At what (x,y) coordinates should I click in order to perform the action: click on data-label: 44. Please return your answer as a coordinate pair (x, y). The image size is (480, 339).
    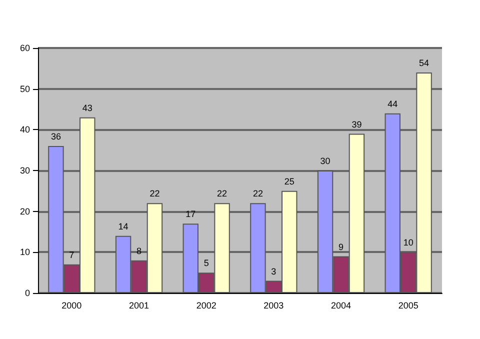
    Looking at the image, I should click on (393, 103).